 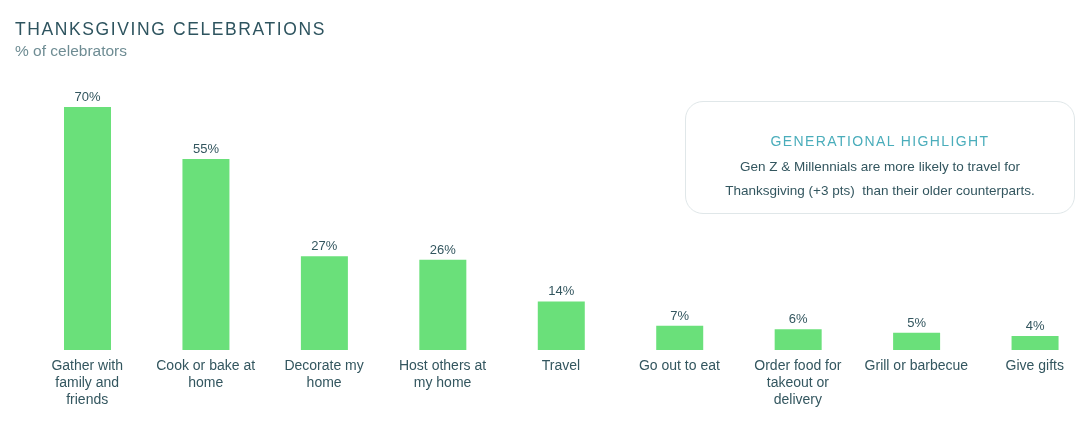 What do you see at coordinates (1034, 364) in the screenshot?
I see `x-tick-label: Give gifts` at bounding box center [1034, 364].